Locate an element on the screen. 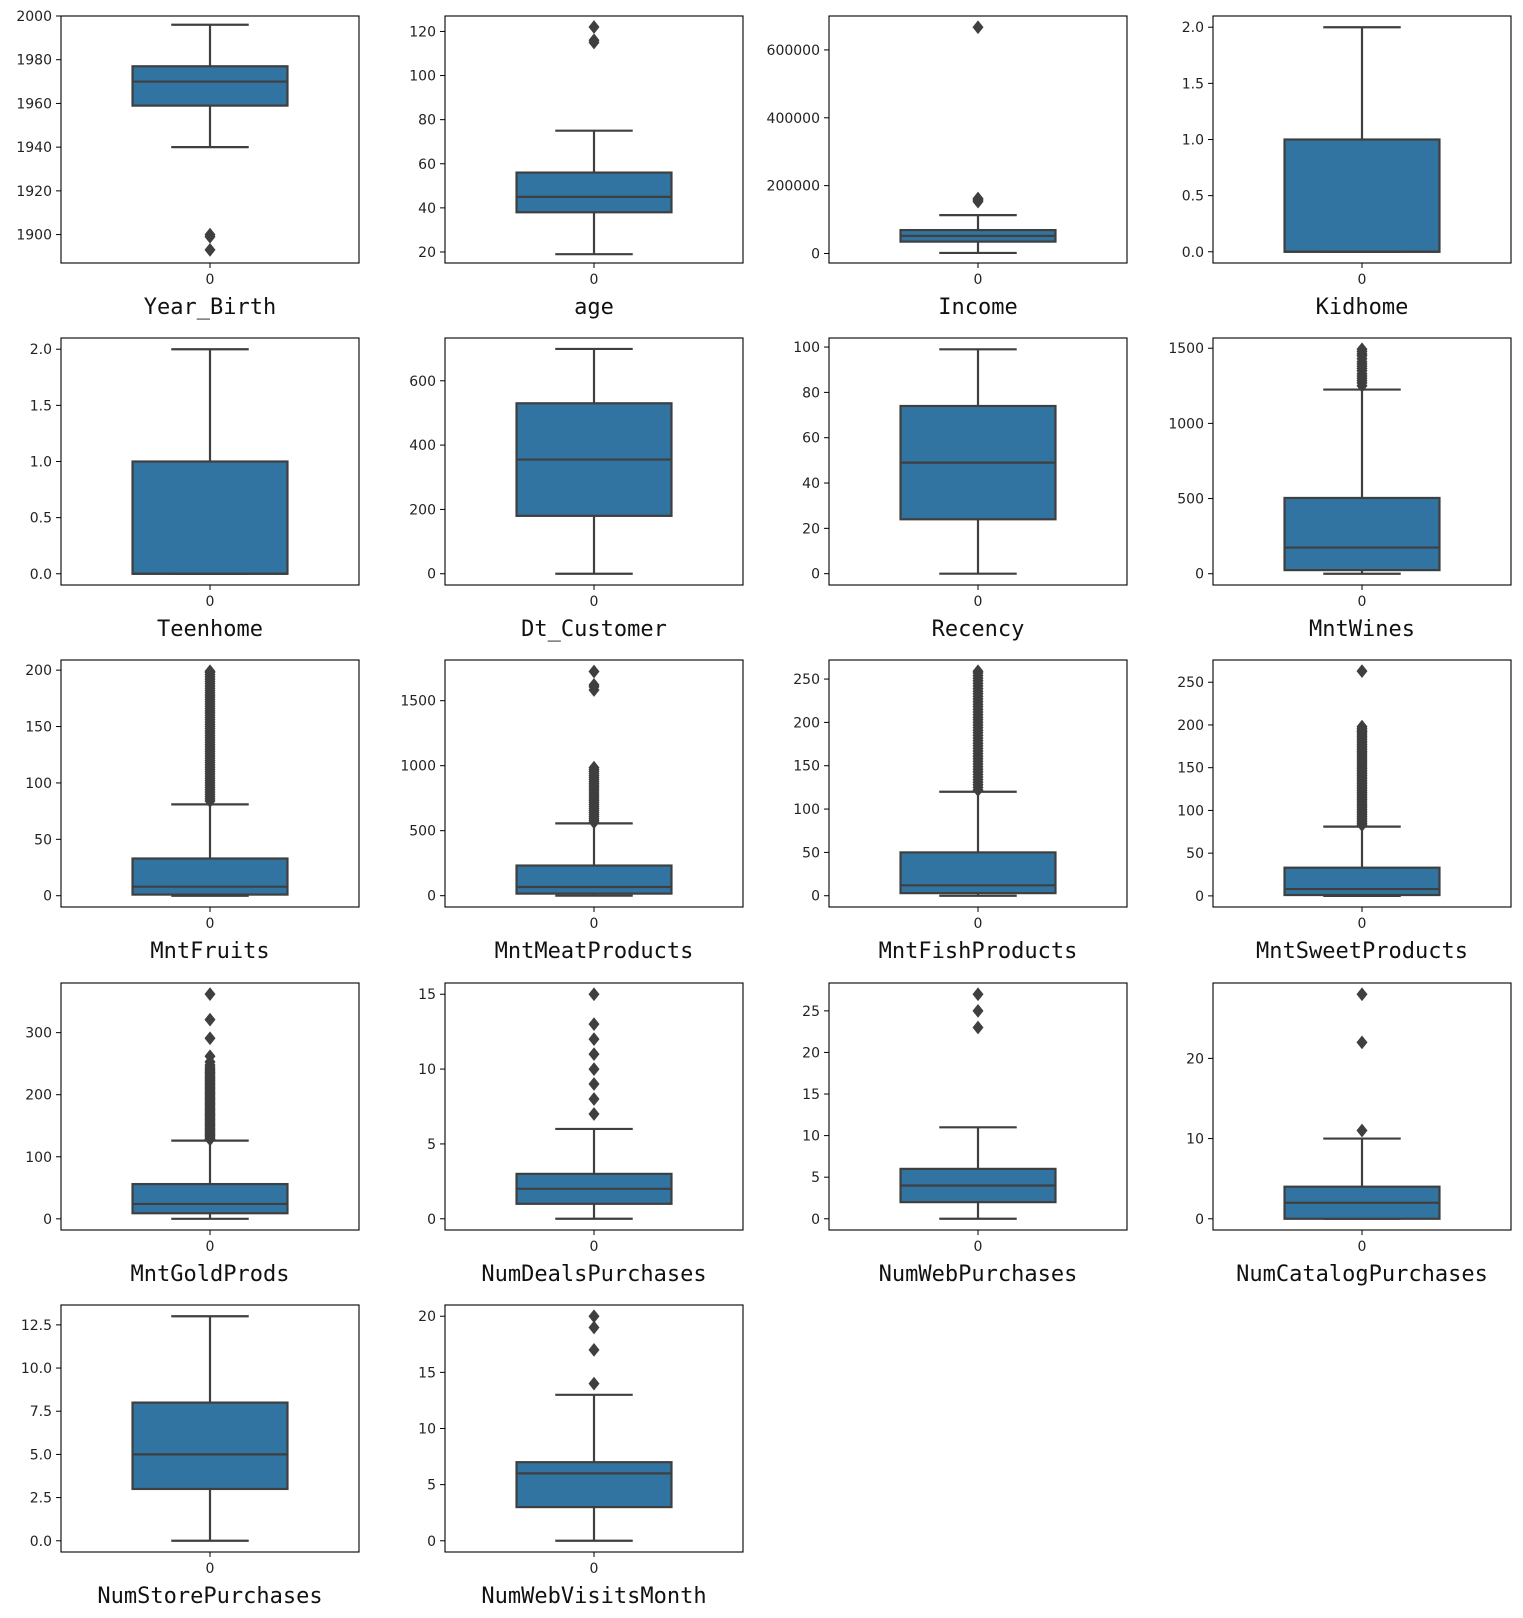 The width and height of the screenshot is (1523, 1618). subplot-year-birth: 1900 1920 1940 1960 1980 2000 0 Year_Birth is located at coordinates (188, 164).